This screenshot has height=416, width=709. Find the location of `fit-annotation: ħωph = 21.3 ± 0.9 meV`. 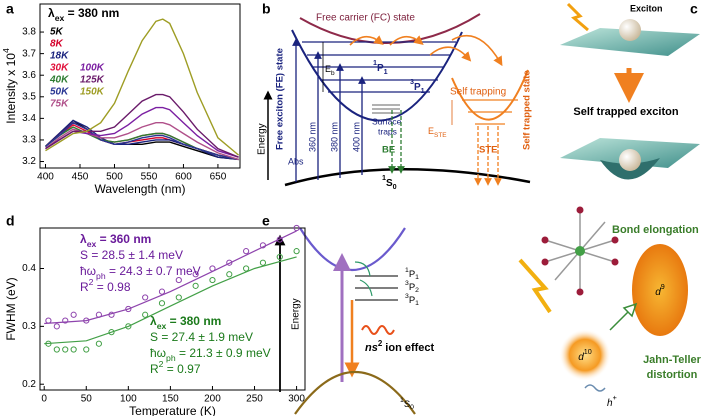

fit-annotation: ħωph = 21.3 ± 0.9 meV is located at coordinates (210, 354).